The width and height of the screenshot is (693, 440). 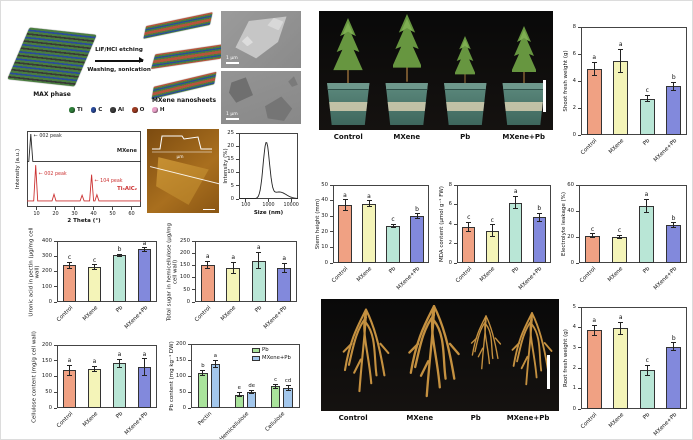 What do you see at coordinates (252, 385) in the screenshot?
I see `sig-letter: de` at bounding box center [252, 385].